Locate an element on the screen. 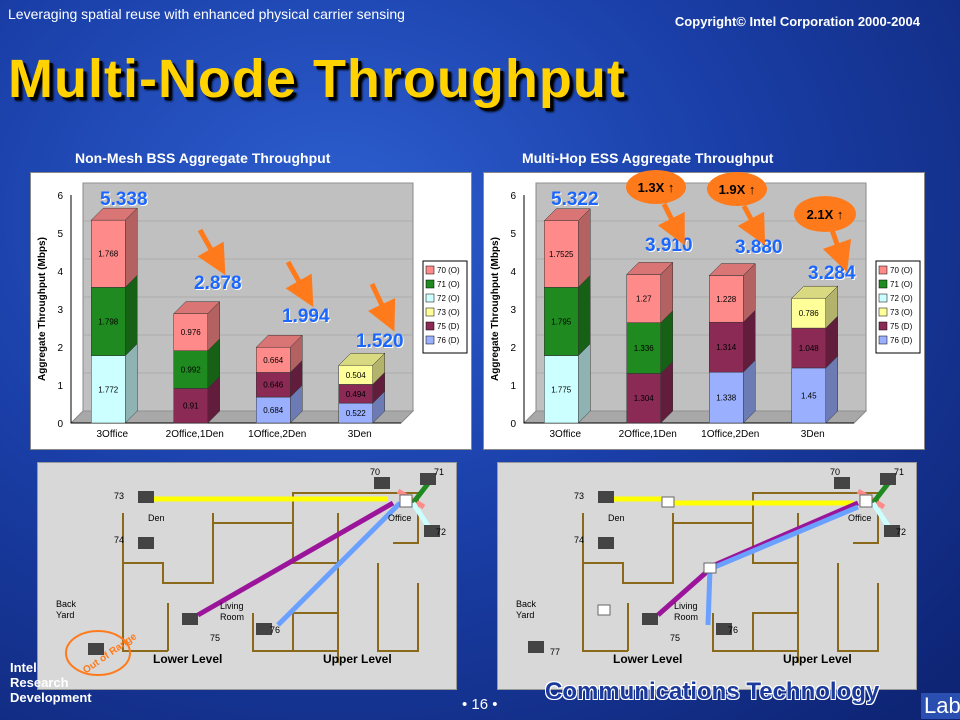  bar-data-label: 1.314 is located at coordinates (726, 347).